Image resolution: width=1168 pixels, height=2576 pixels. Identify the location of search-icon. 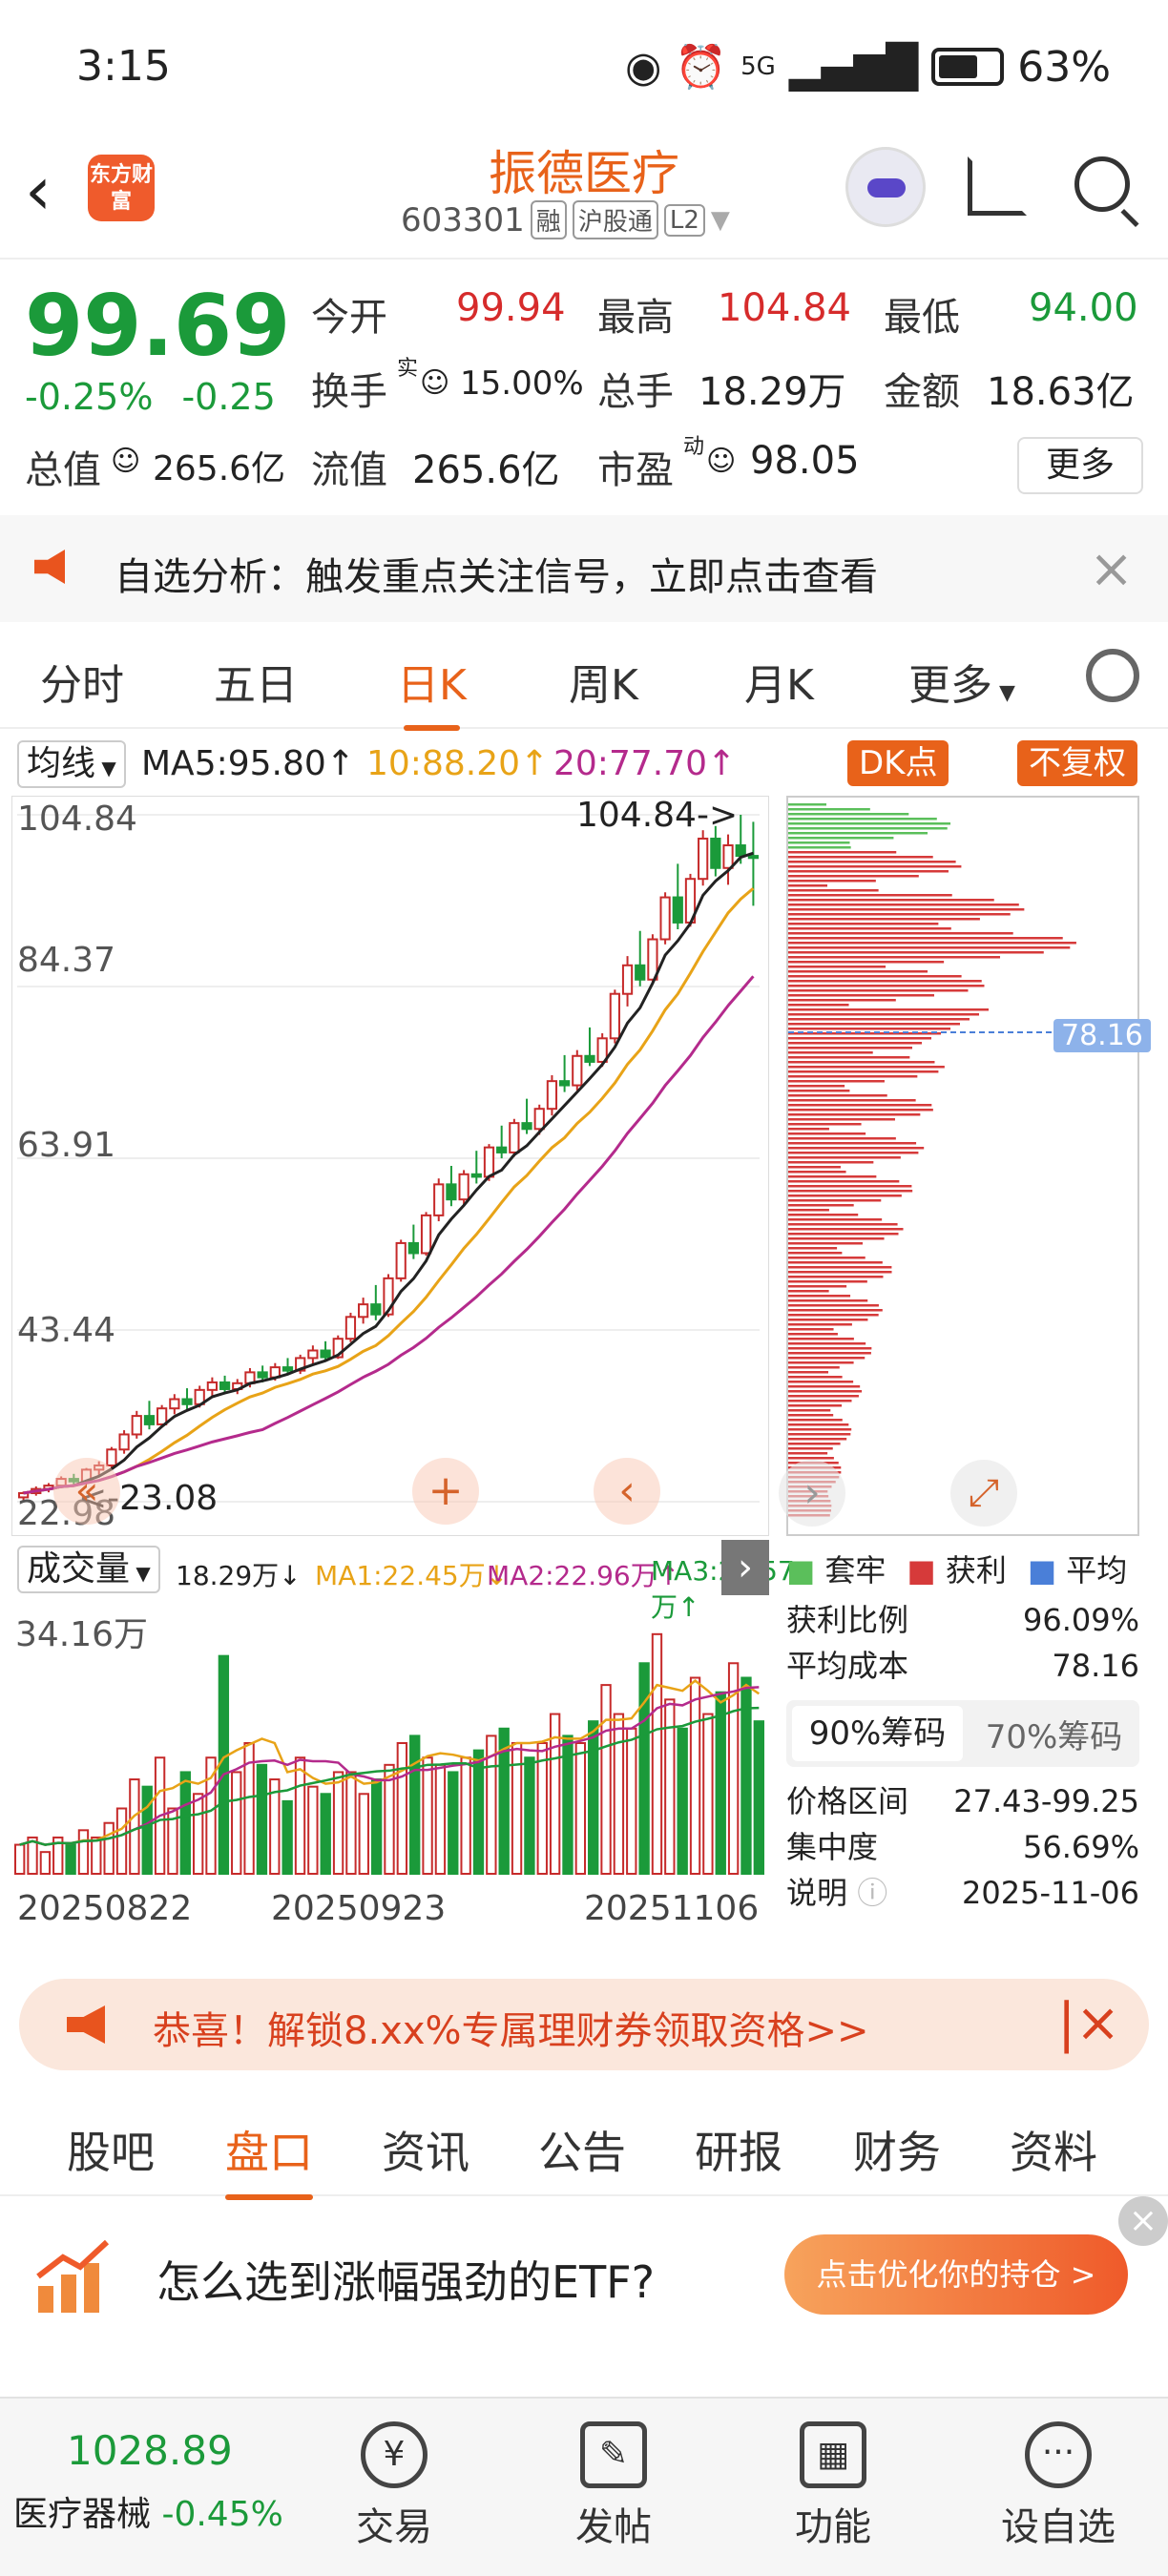
(1102, 184).